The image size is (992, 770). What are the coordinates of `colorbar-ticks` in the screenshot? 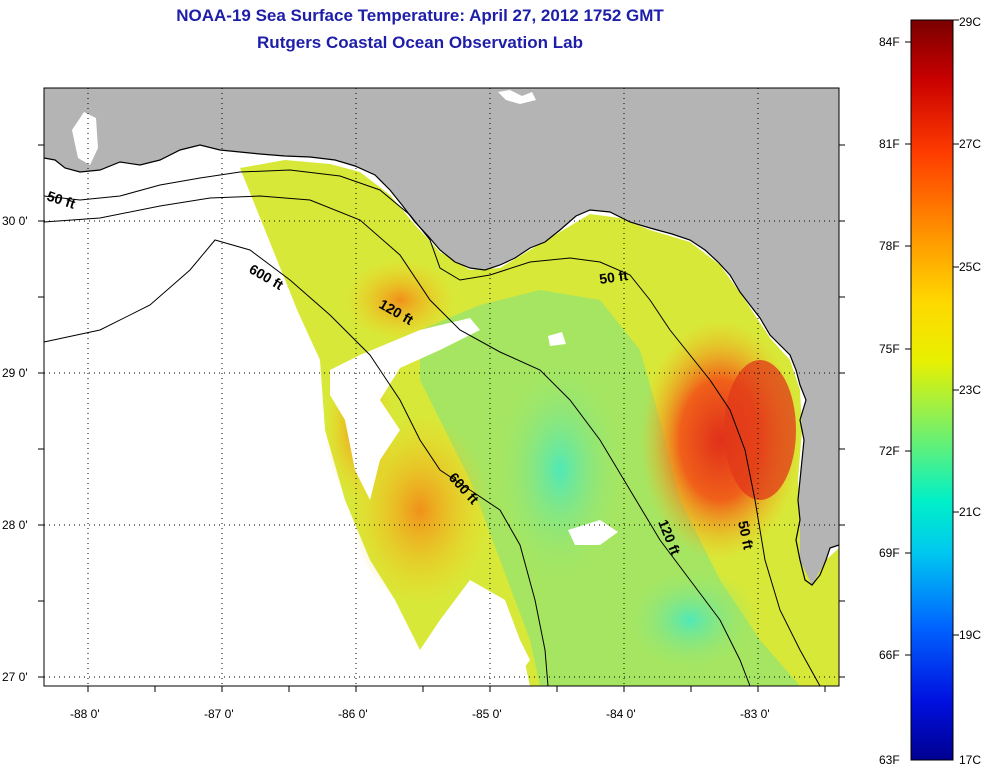 It's located at (932, 337).